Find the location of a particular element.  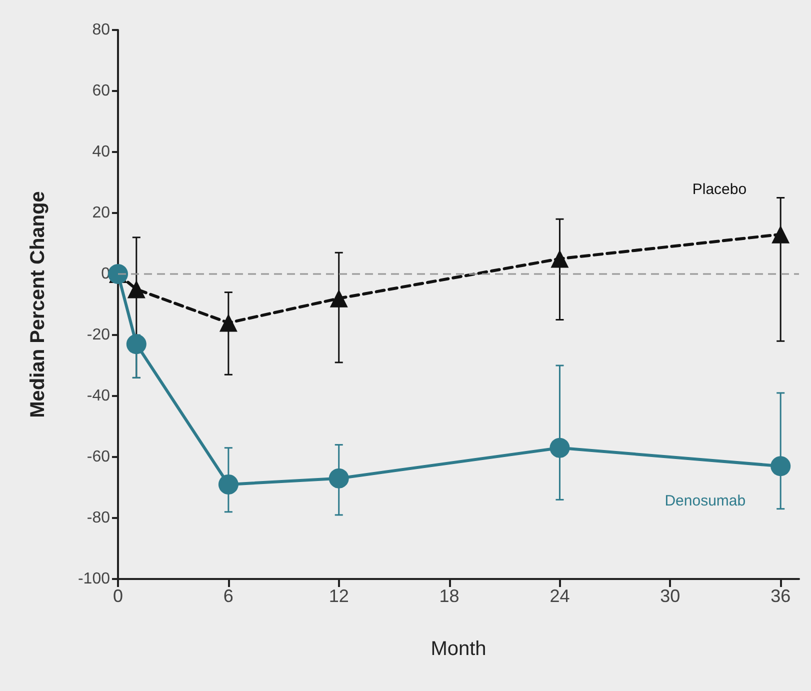

x-tick-label: 30 is located at coordinates (670, 596).